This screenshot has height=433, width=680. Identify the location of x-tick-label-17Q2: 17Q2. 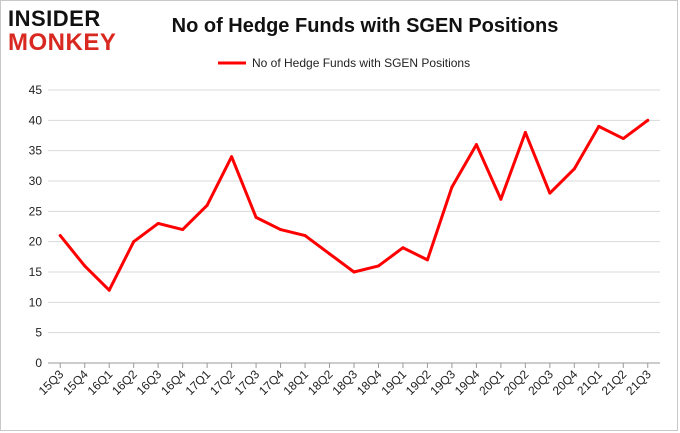
(222, 382).